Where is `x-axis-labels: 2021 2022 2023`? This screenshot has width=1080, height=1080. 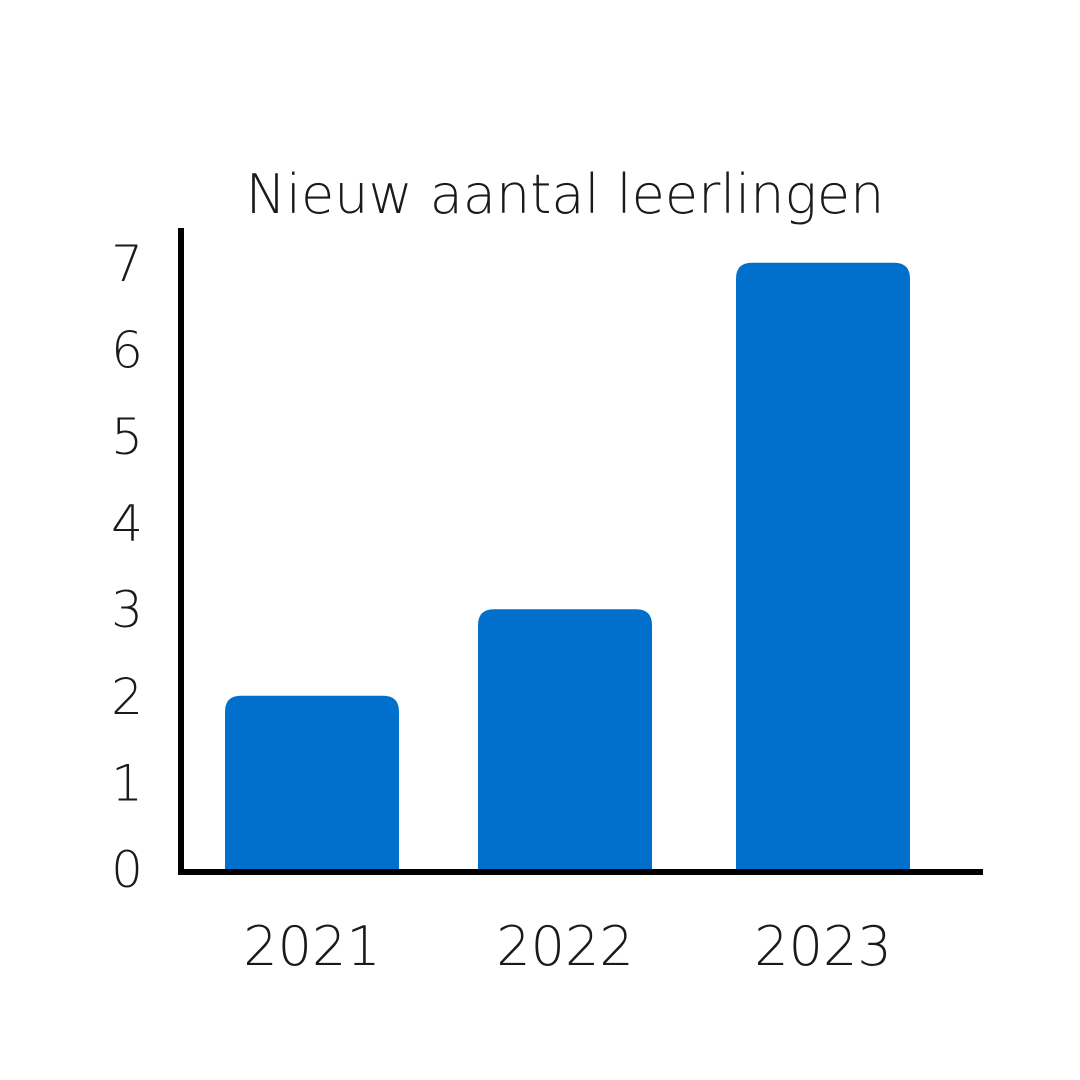
x-axis-labels: 2021 2022 2023 is located at coordinates (567, 946).